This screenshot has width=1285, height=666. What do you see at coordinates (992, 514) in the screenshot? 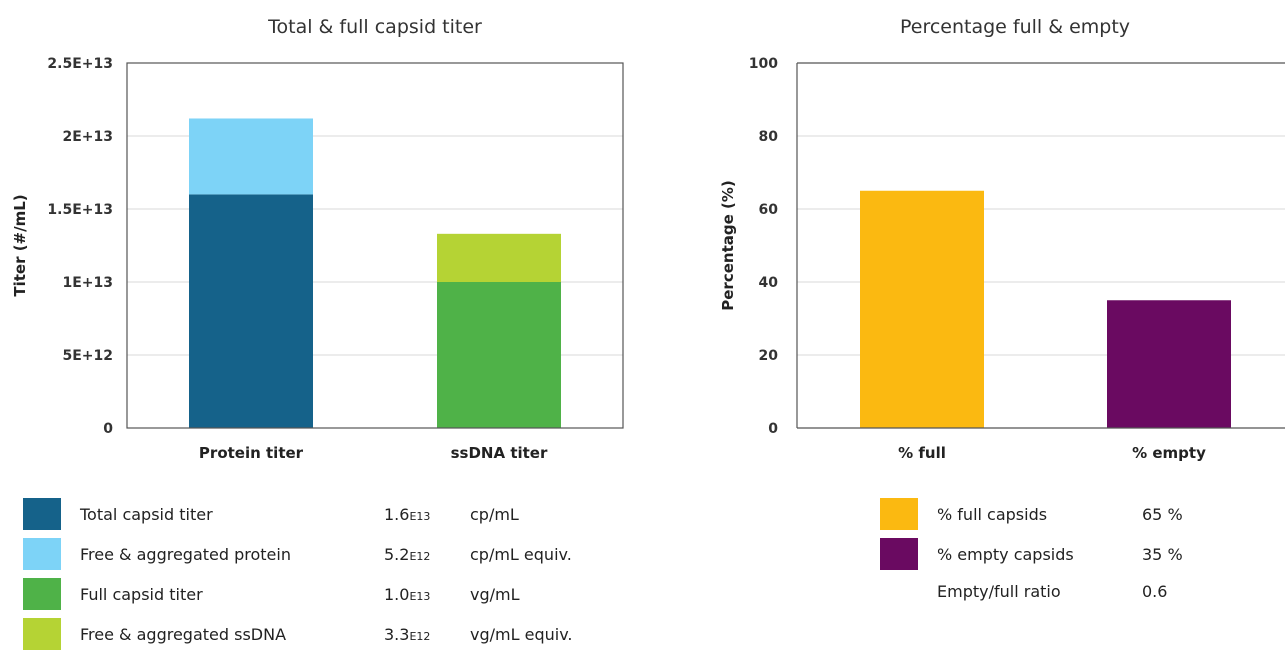
I see `legend-label: % full capsids` at bounding box center [992, 514].